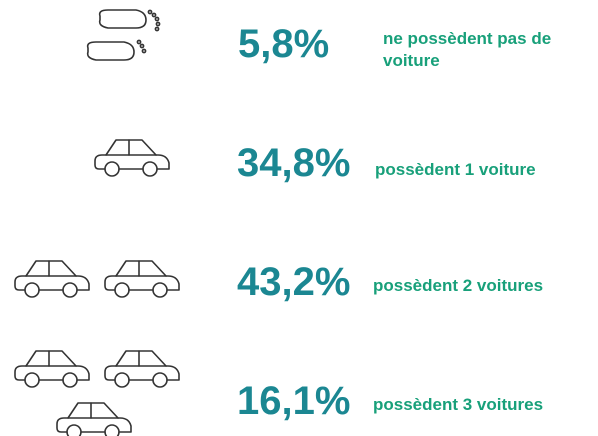 This screenshot has height=436, width=598. What do you see at coordinates (458, 285) in the screenshot?
I see `label: possèdent 2 voitures` at bounding box center [458, 285].